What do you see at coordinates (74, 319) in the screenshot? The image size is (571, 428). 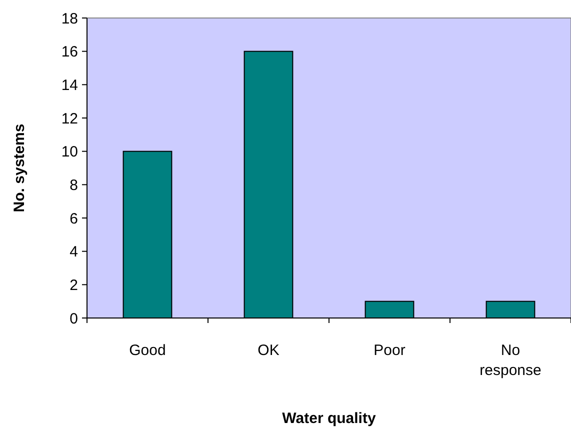 I see `y-tick-label: 0` at bounding box center [74, 319].